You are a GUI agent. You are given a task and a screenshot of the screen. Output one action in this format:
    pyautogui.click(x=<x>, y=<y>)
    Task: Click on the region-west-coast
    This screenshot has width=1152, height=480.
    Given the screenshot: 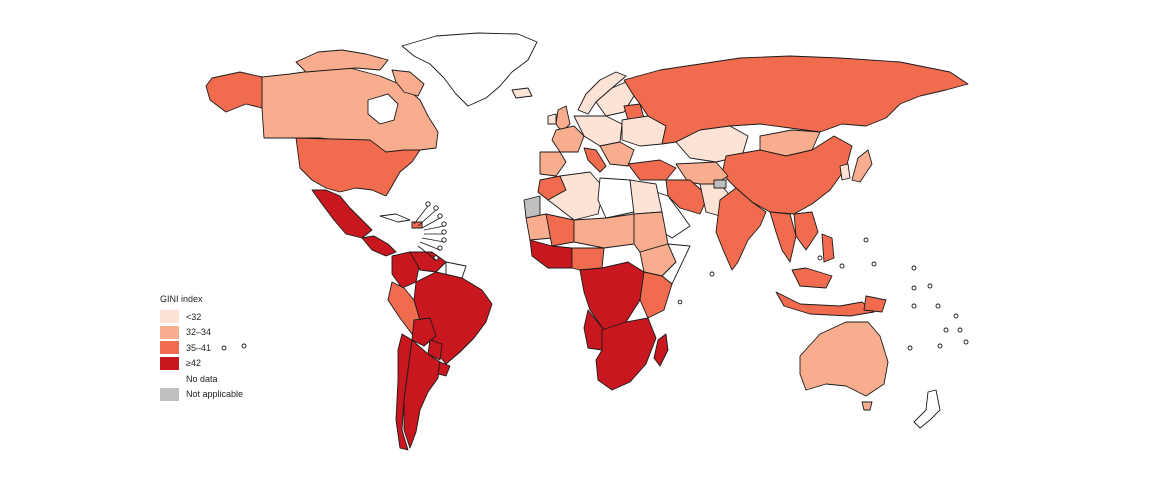 What is the action you would take?
    pyautogui.click(x=551, y=254)
    